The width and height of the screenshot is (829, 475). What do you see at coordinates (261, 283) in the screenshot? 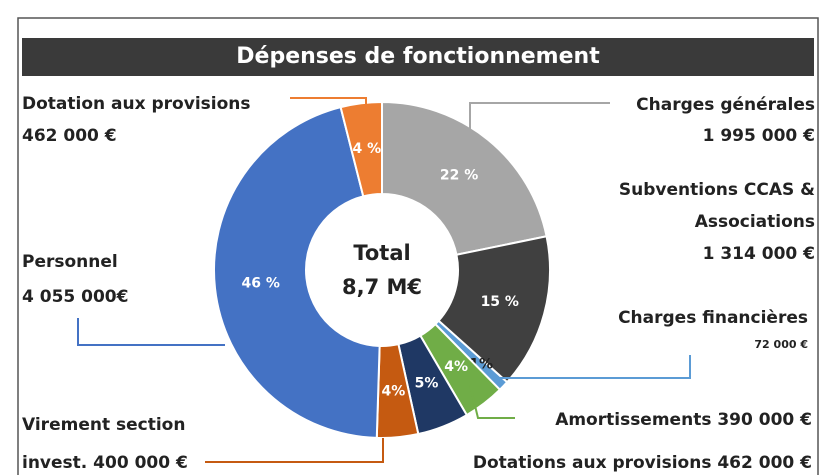
I see `slice-value-label: 46 %` at bounding box center [261, 283].